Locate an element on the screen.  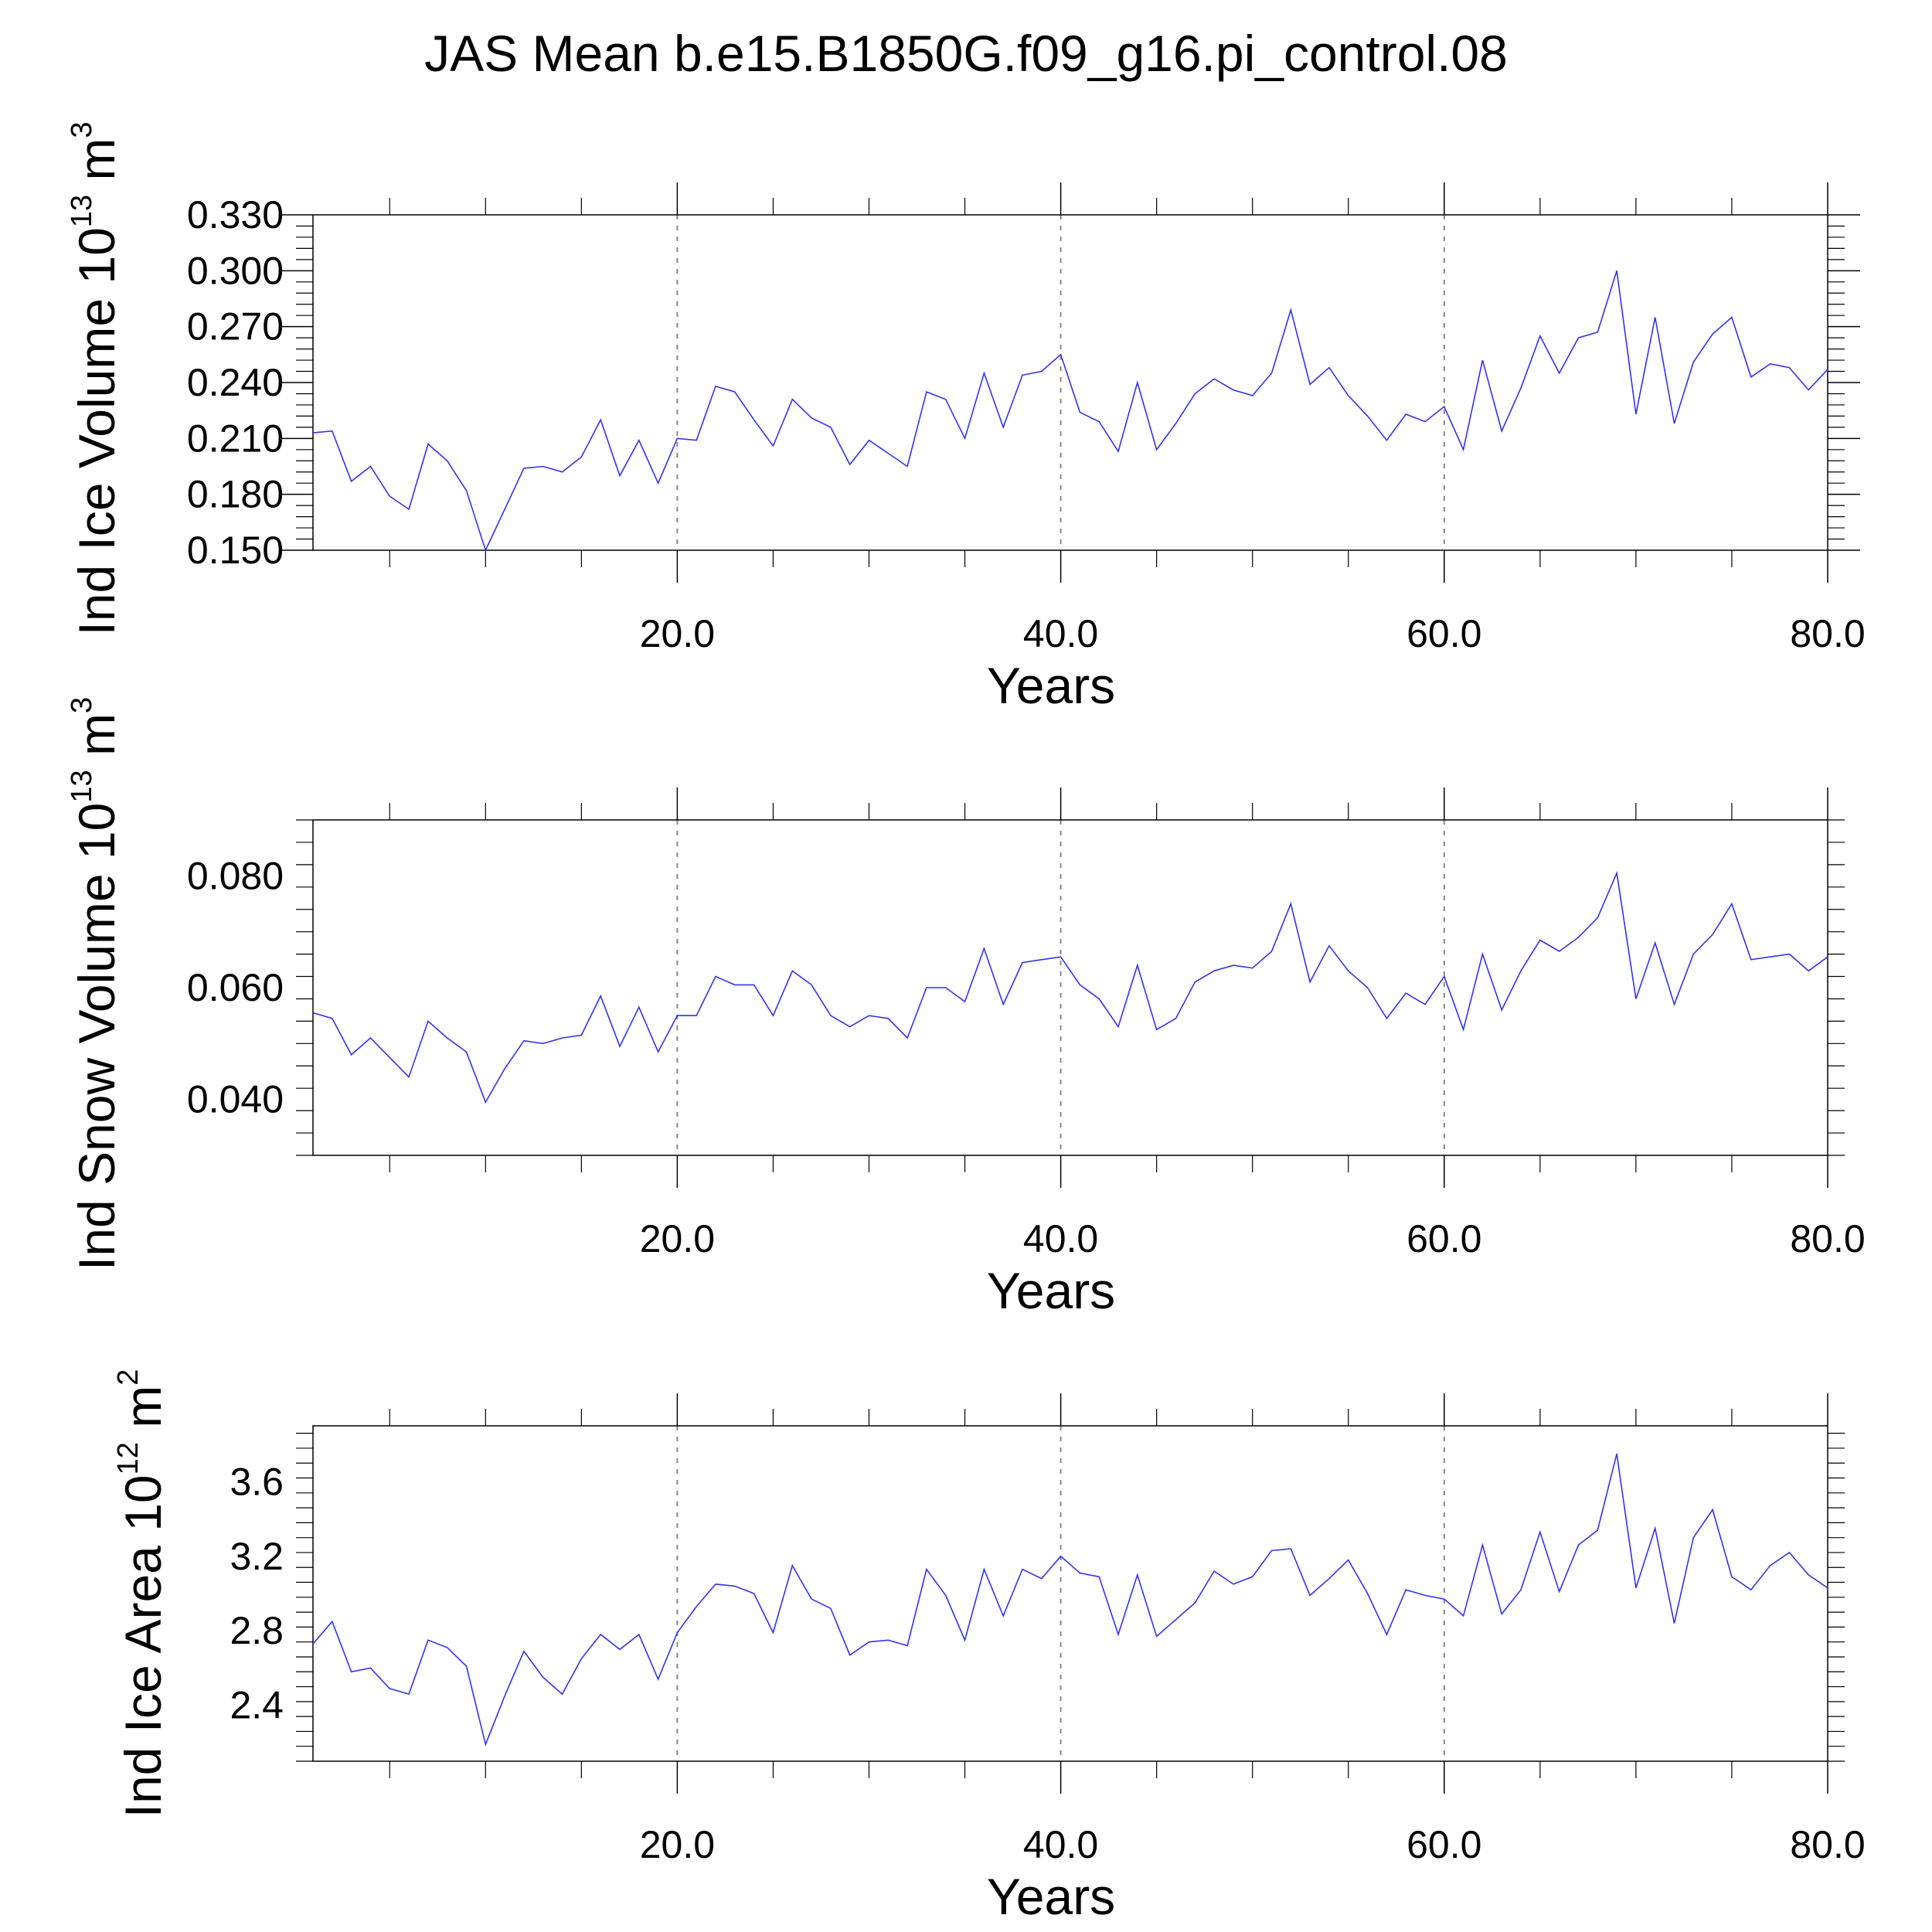
y-tick-label: 0.150 is located at coordinates (236, 550).